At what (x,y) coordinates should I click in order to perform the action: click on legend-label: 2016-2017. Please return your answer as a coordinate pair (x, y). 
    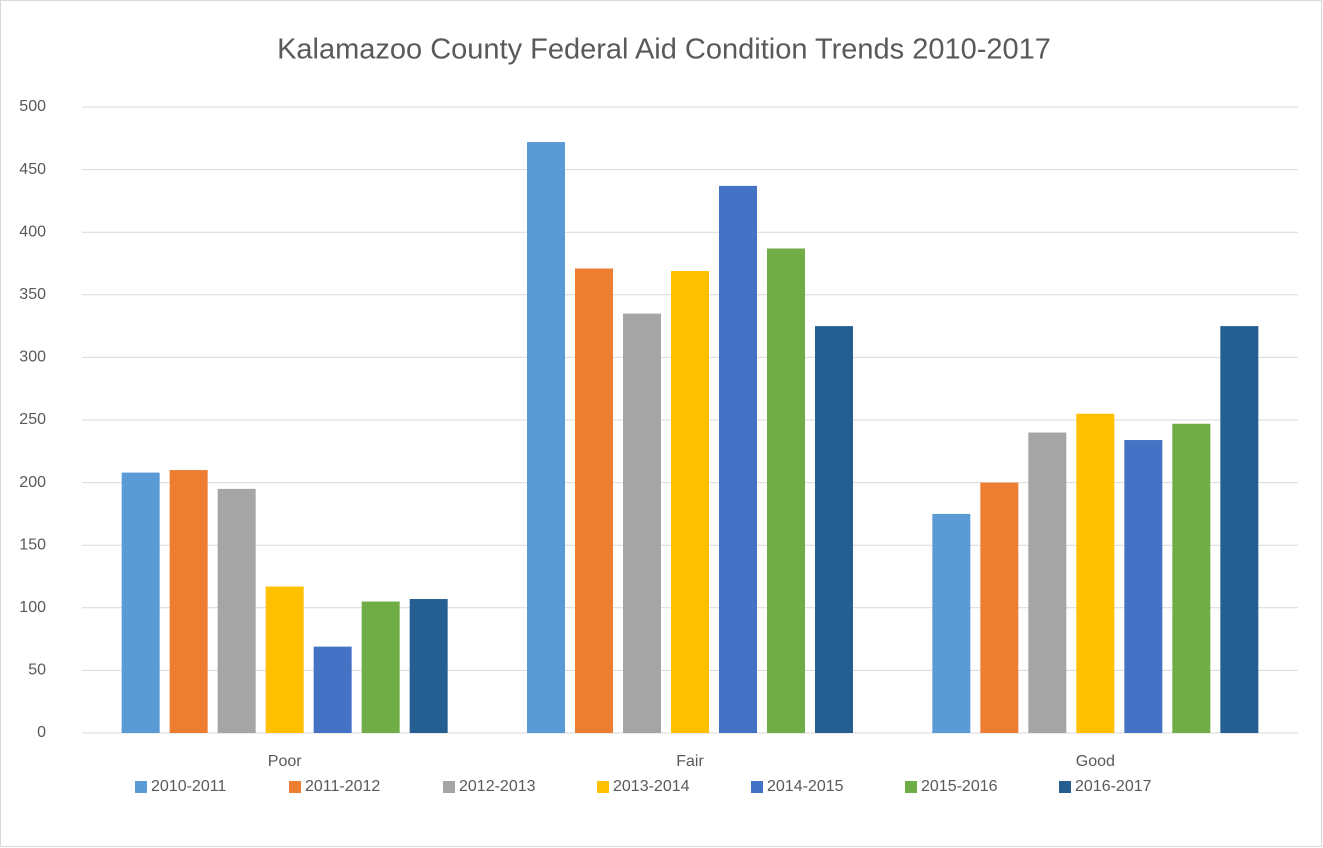
    Looking at the image, I should click on (1113, 786).